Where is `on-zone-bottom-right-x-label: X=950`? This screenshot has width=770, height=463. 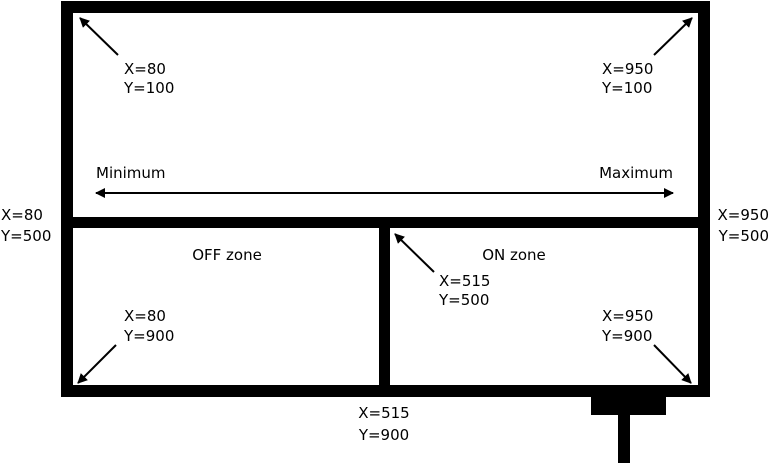
on-zone-bottom-right-x-label: X=950 is located at coordinates (627, 316).